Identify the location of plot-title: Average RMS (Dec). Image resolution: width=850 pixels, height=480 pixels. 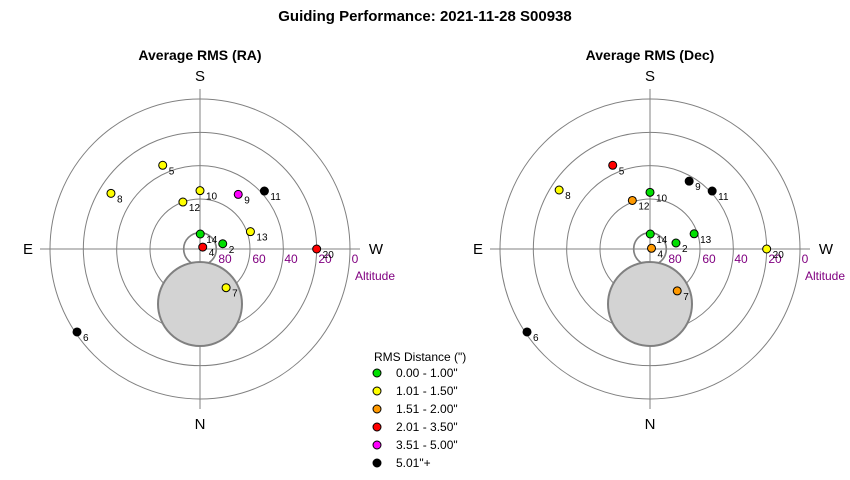
(650, 55).